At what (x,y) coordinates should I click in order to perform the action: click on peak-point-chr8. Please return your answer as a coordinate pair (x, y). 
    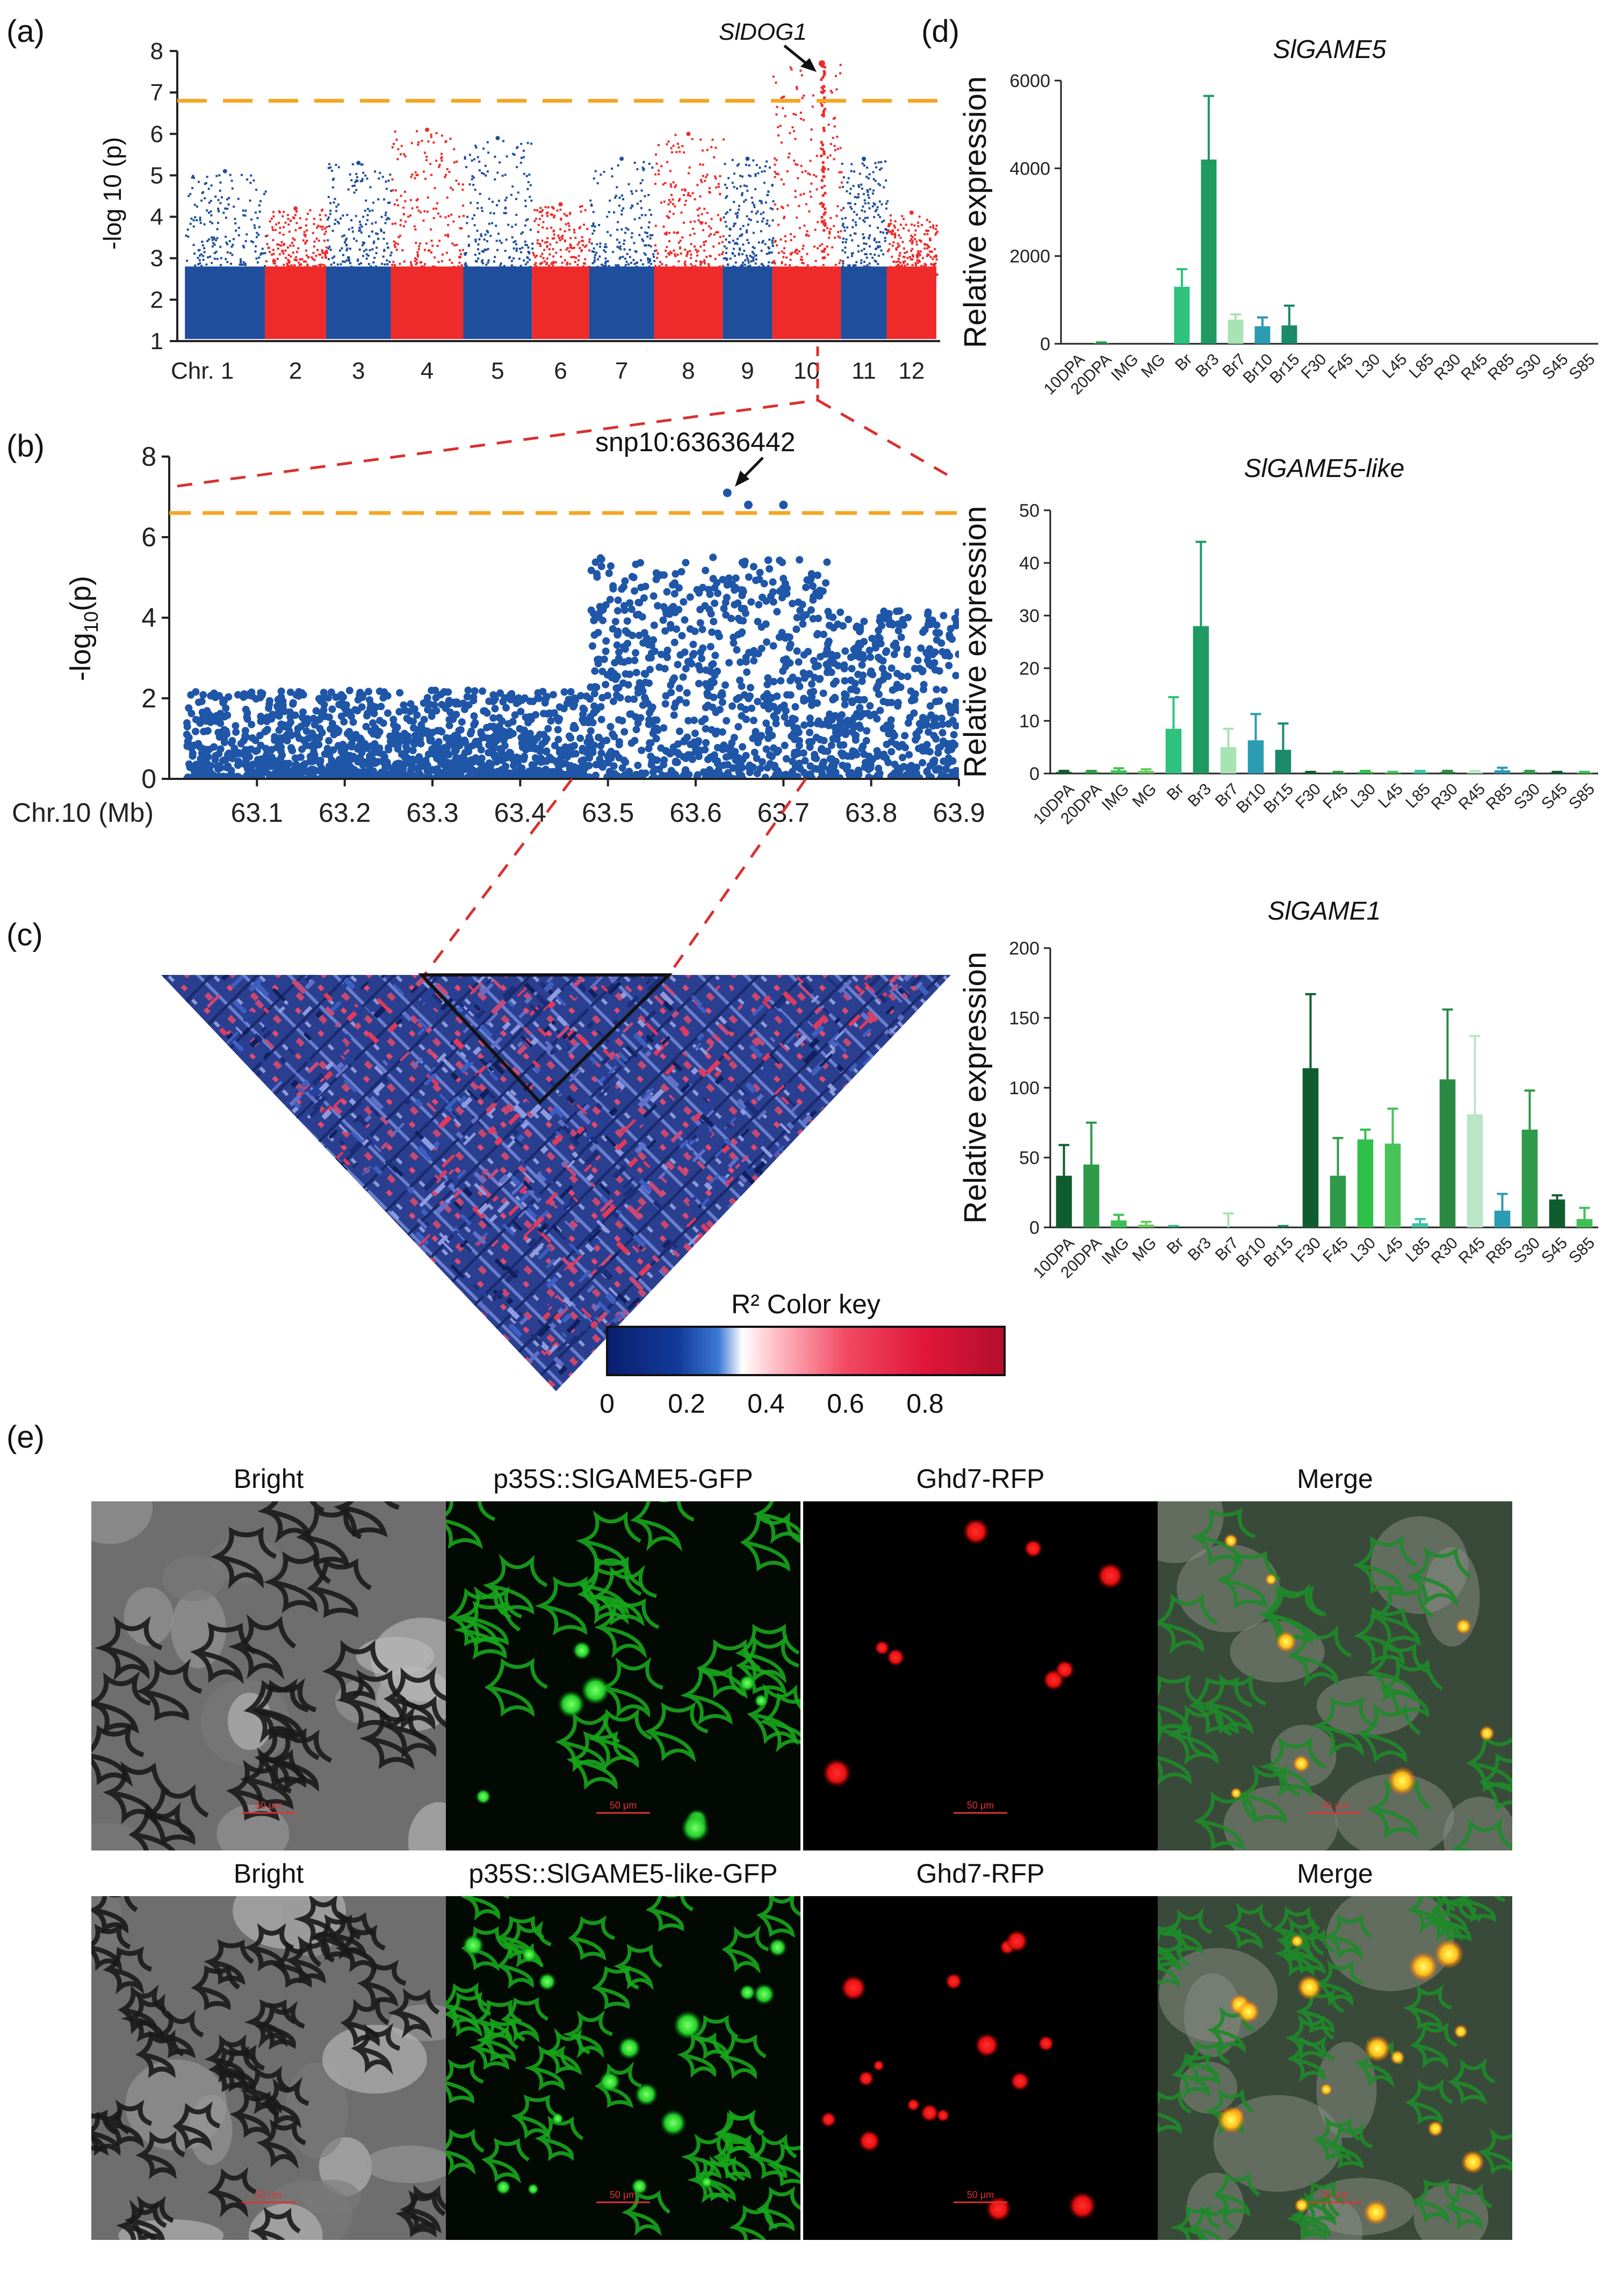
    Looking at the image, I should click on (688, 134).